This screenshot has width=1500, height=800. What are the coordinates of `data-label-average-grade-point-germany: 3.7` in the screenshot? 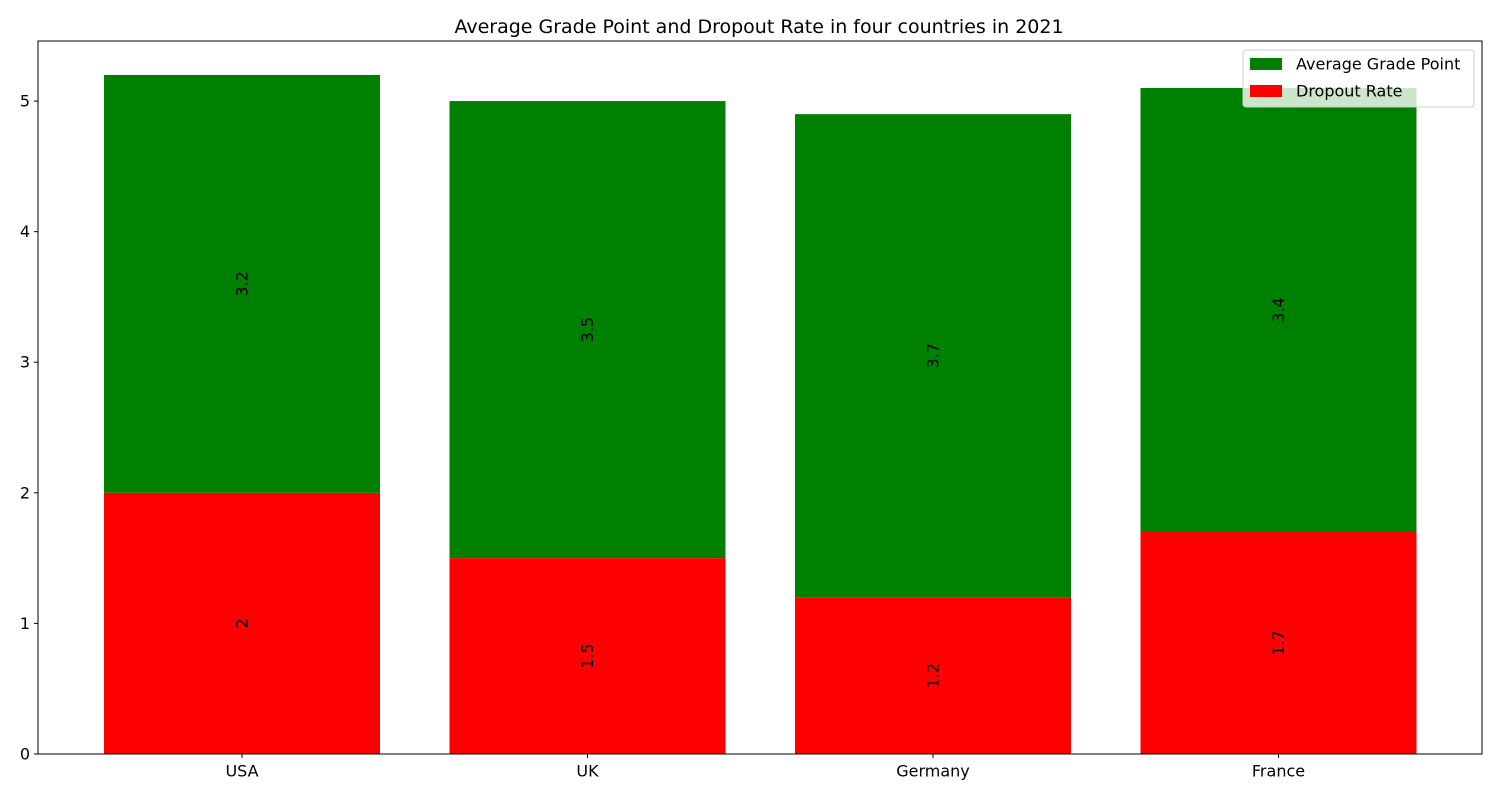 It's located at (933, 355).